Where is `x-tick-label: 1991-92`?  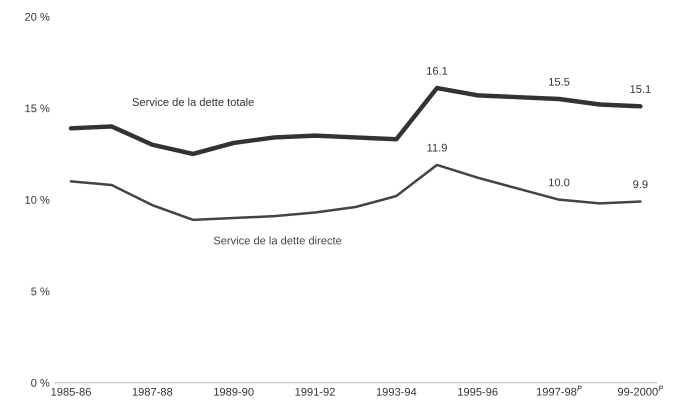 x-tick-label: 1991-92 is located at coordinates (315, 392).